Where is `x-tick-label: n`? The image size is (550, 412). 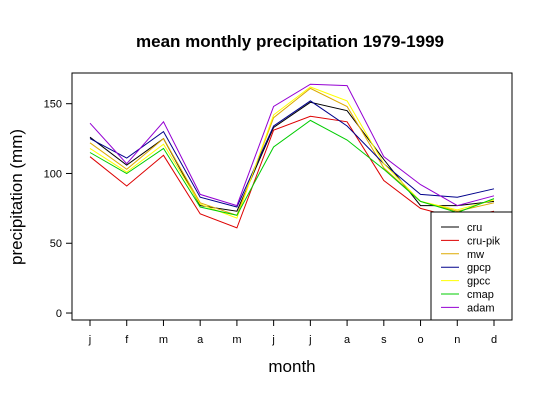
x-tick-label: n is located at coordinates (457, 340).